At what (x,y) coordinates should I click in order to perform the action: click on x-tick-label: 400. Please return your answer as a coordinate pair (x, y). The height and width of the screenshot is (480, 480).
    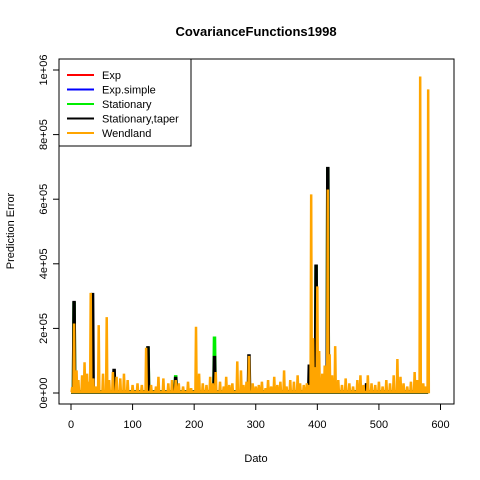
    Looking at the image, I should click on (317, 425).